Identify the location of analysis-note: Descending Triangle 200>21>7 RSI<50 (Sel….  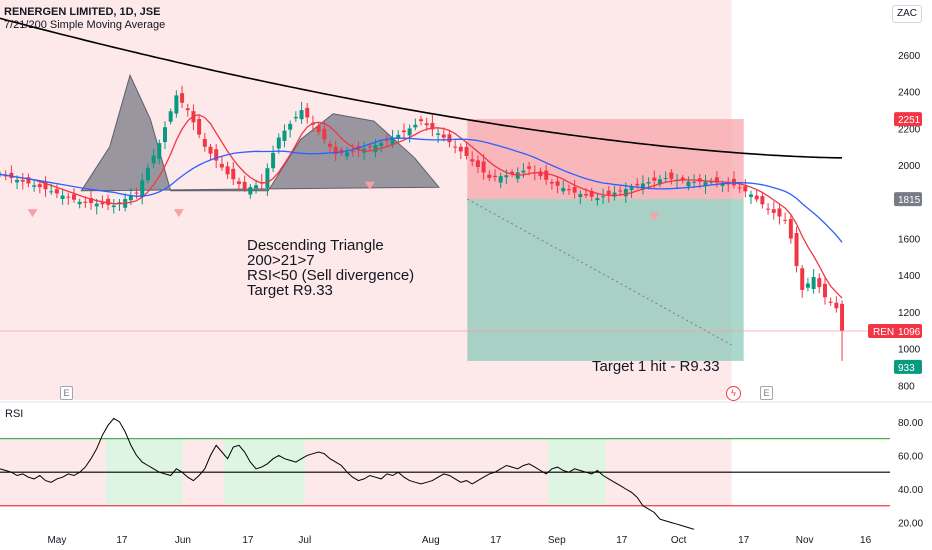
(330, 268).